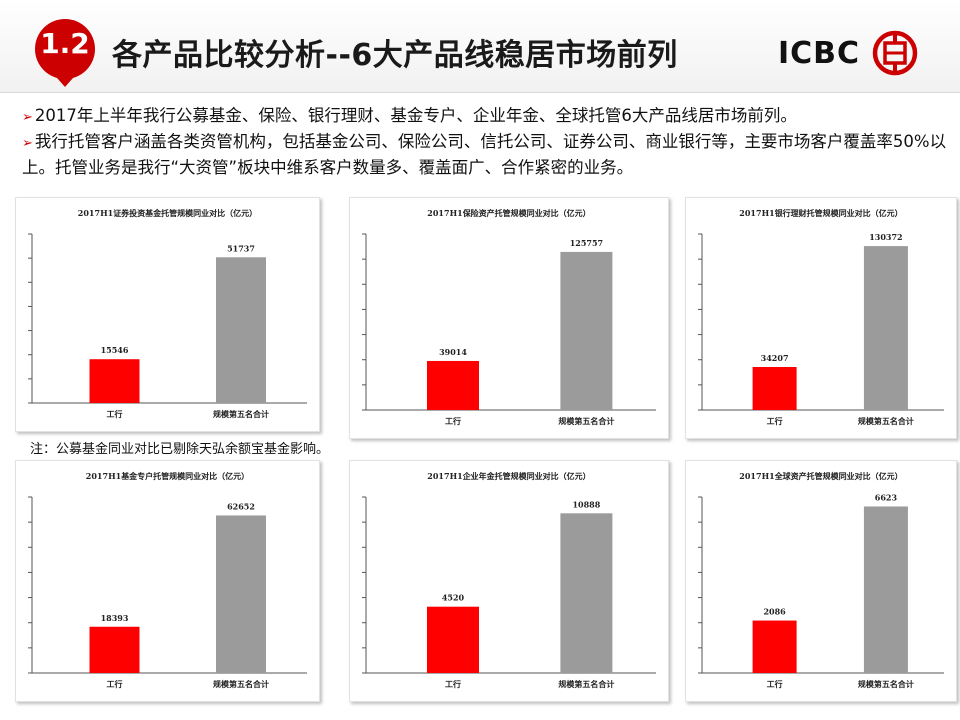 The image size is (960, 720). What do you see at coordinates (885, 237) in the screenshot?
I see `data-label: 130372` at bounding box center [885, 237].